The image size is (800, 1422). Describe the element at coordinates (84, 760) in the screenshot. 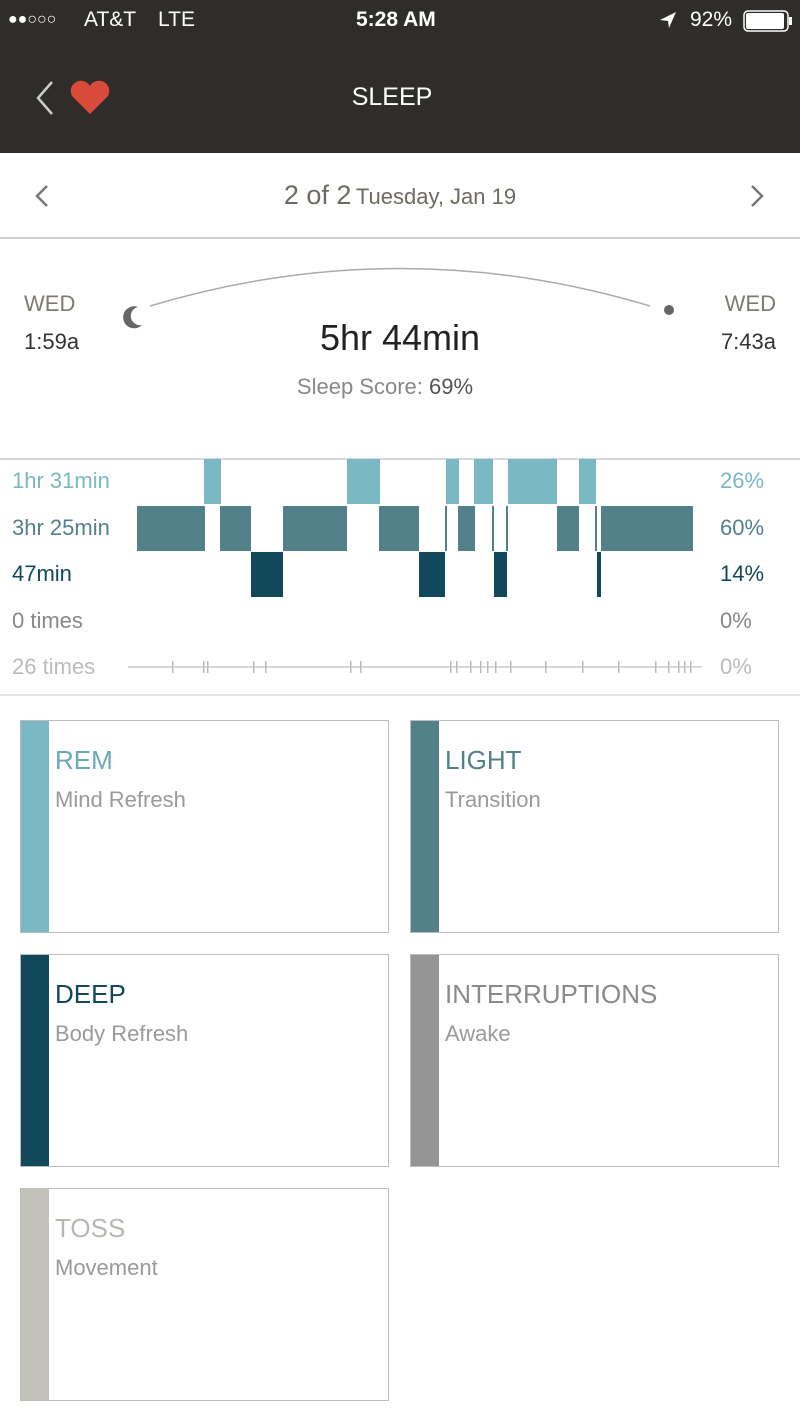

I see `card-title: REM` at that location.